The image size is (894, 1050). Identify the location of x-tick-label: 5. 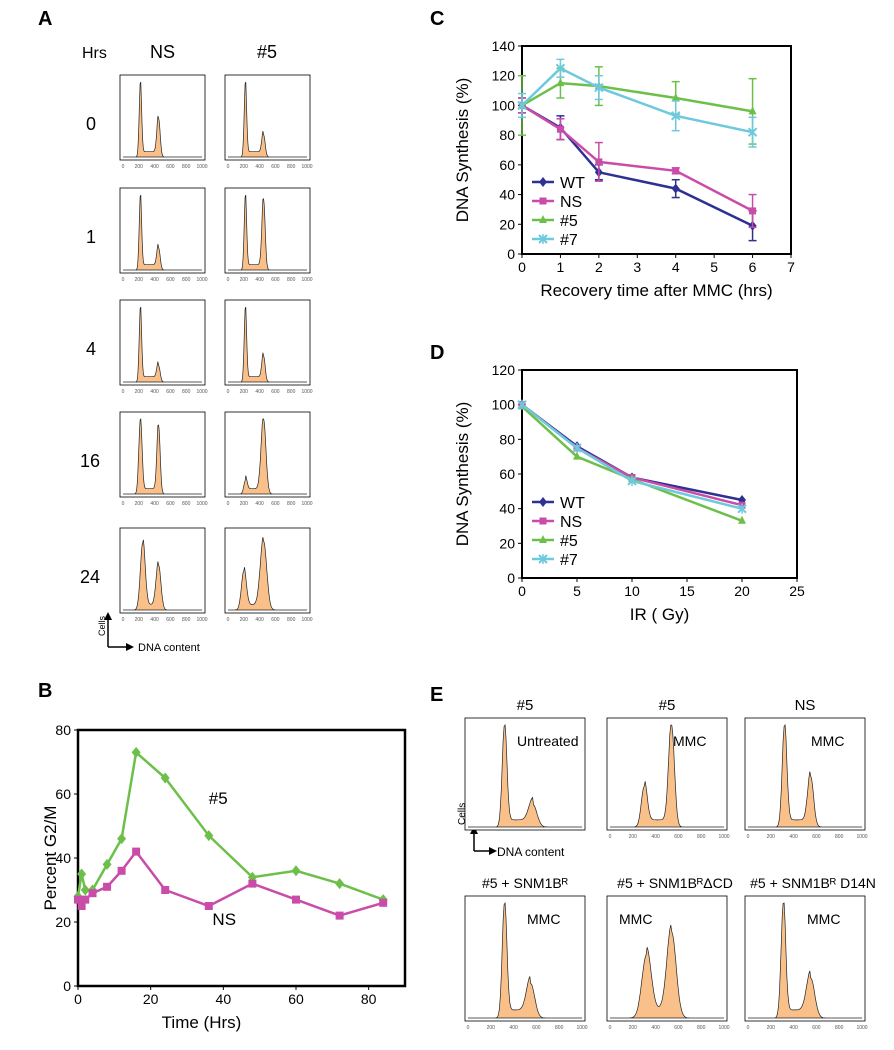
(577, 591).